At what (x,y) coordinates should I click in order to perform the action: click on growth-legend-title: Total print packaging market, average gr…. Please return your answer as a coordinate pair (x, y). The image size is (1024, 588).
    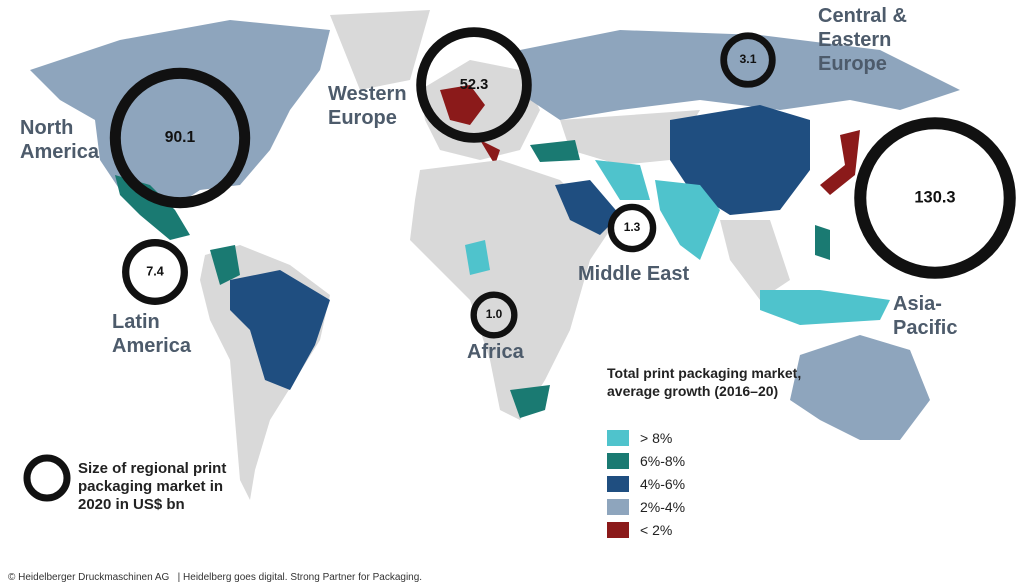
    Looking at the image, I should click on (704, 382).